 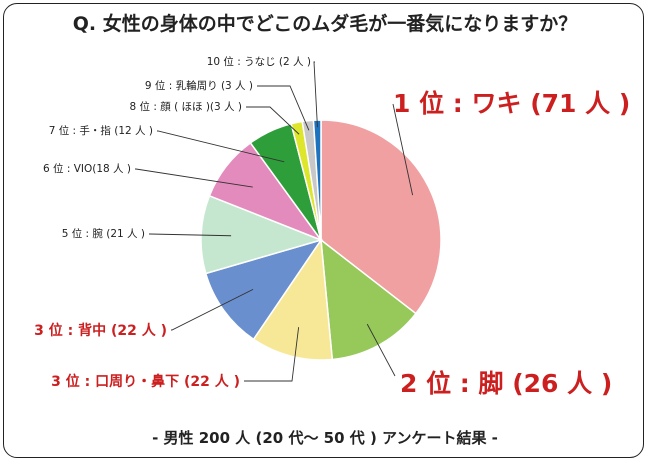 I want to click on chart-title: Q. 女性の身体の中でどこのムダ毛が一番気になりますか？, so click(x=325, y=23).